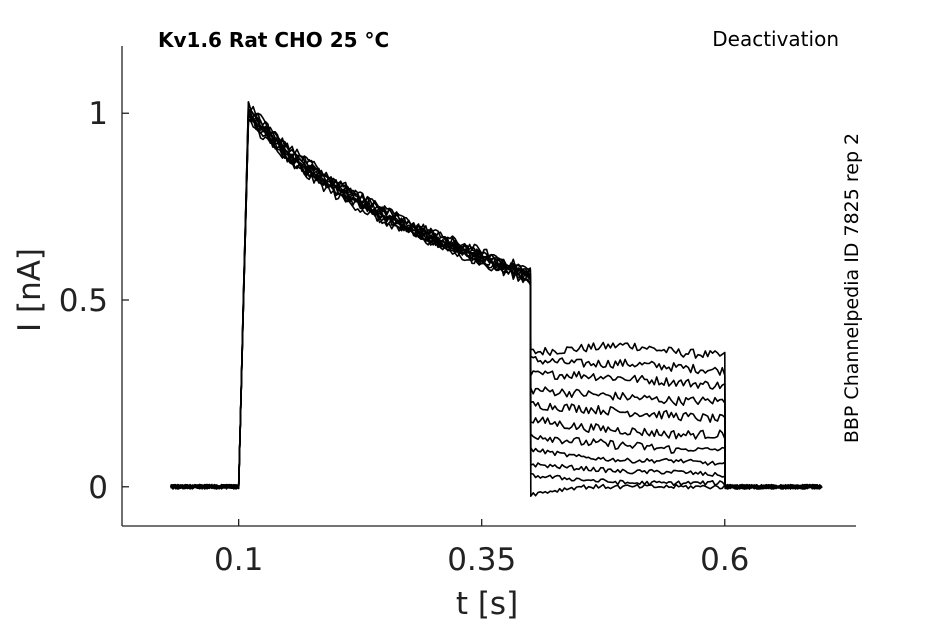  Describe the element at coordinates (238, 560) in the screenshot. I see `x-tick-label: 0.1` at that location.